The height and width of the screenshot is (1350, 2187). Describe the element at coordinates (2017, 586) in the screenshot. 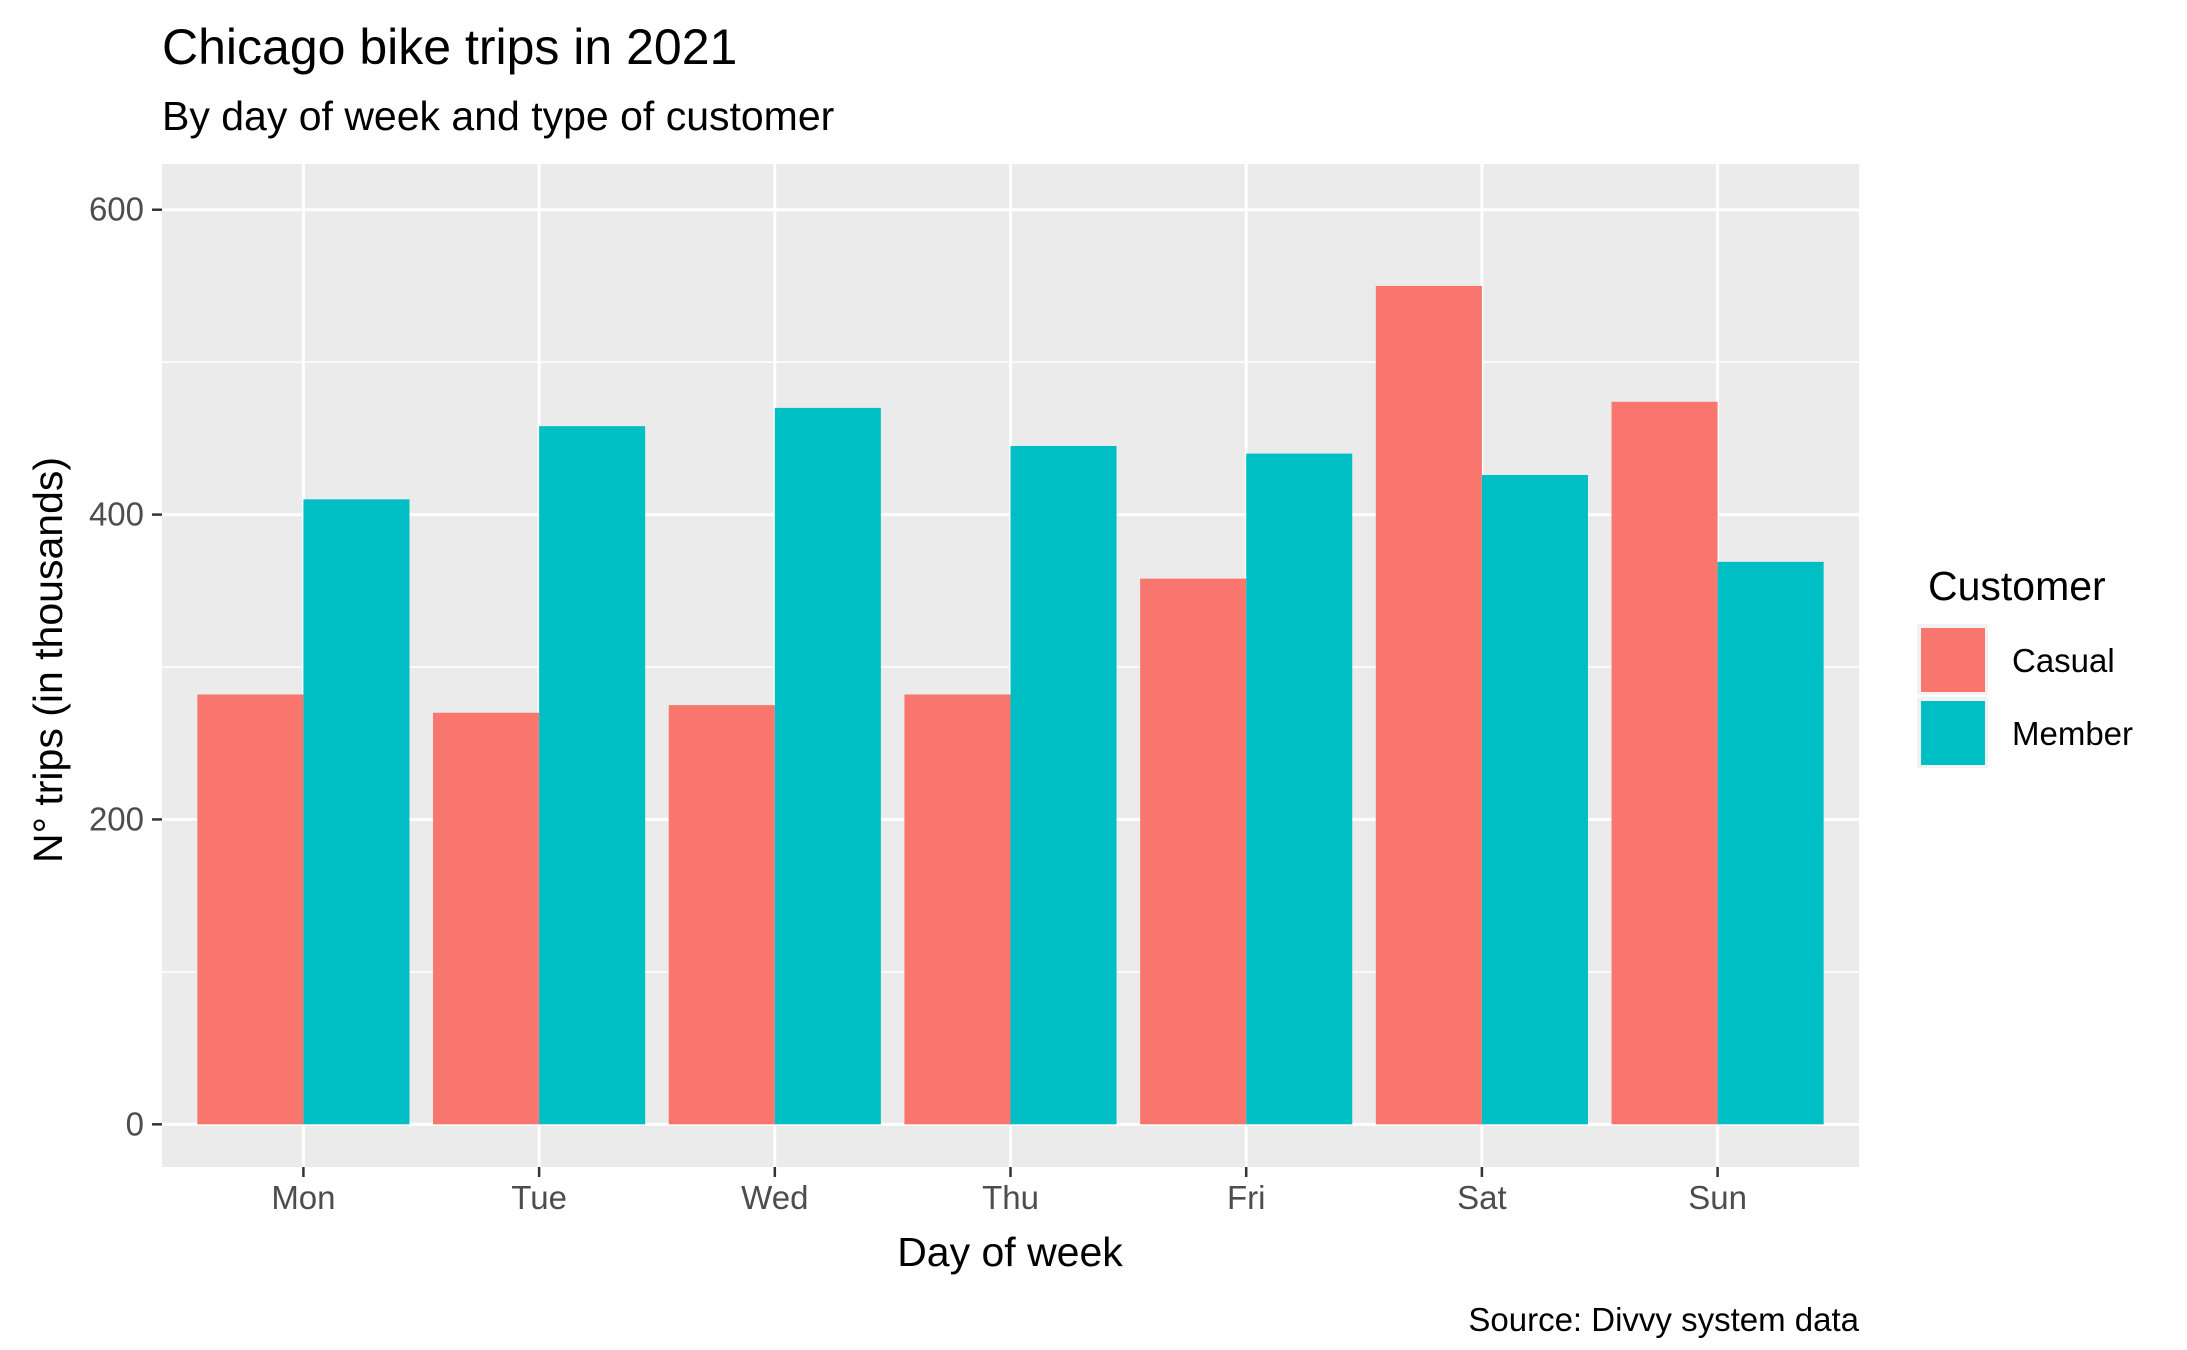

I see `legend-title: Customer` at that location.